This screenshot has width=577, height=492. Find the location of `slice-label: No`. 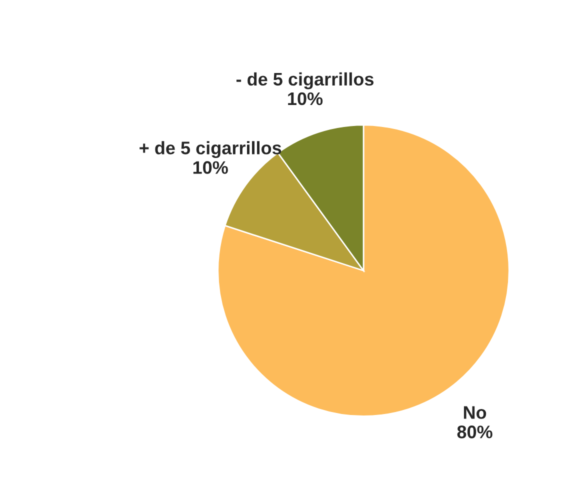

slice-label: No is located at coordinates (475, 412).